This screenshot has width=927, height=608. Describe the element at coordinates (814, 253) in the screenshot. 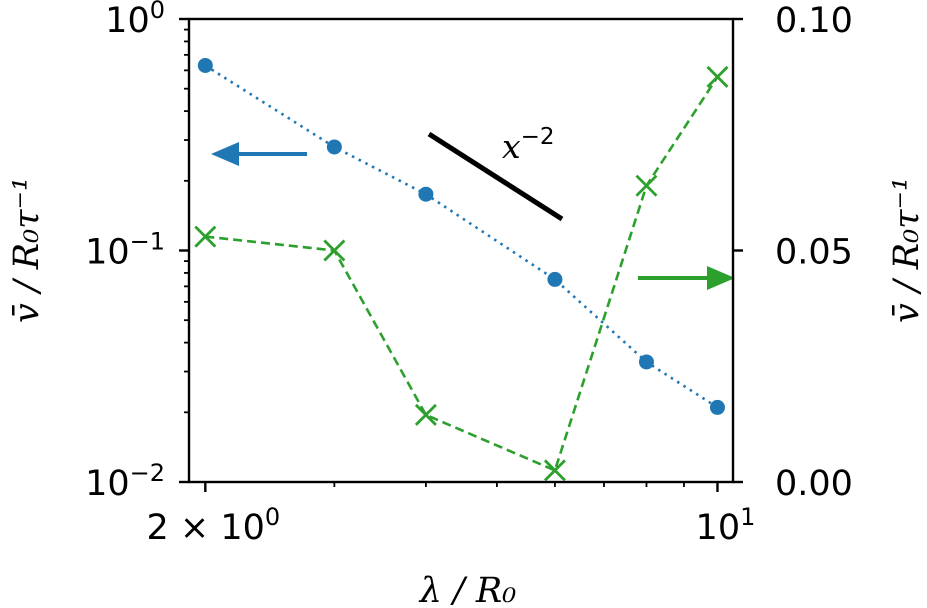

I see `y-right-tick-label: 0.05` at that location.